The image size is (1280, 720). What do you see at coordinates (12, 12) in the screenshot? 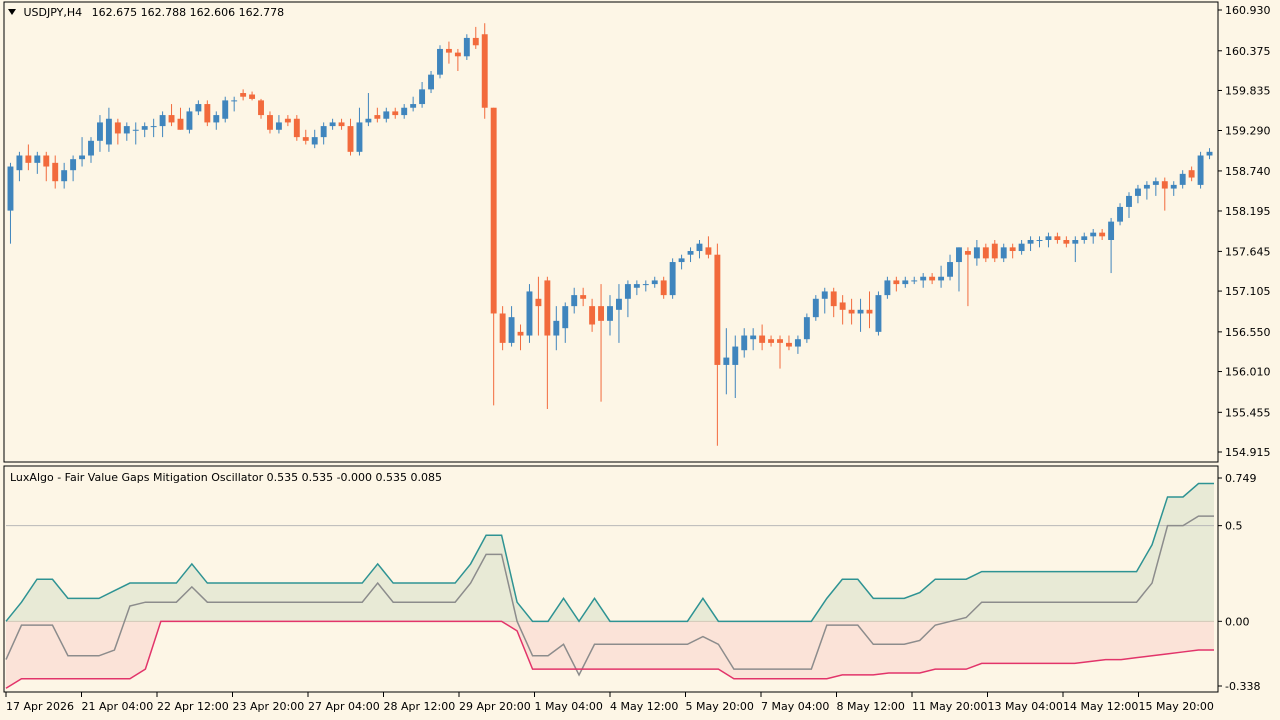
I see `chevron-down-icon` at bounding box center [12, 12].